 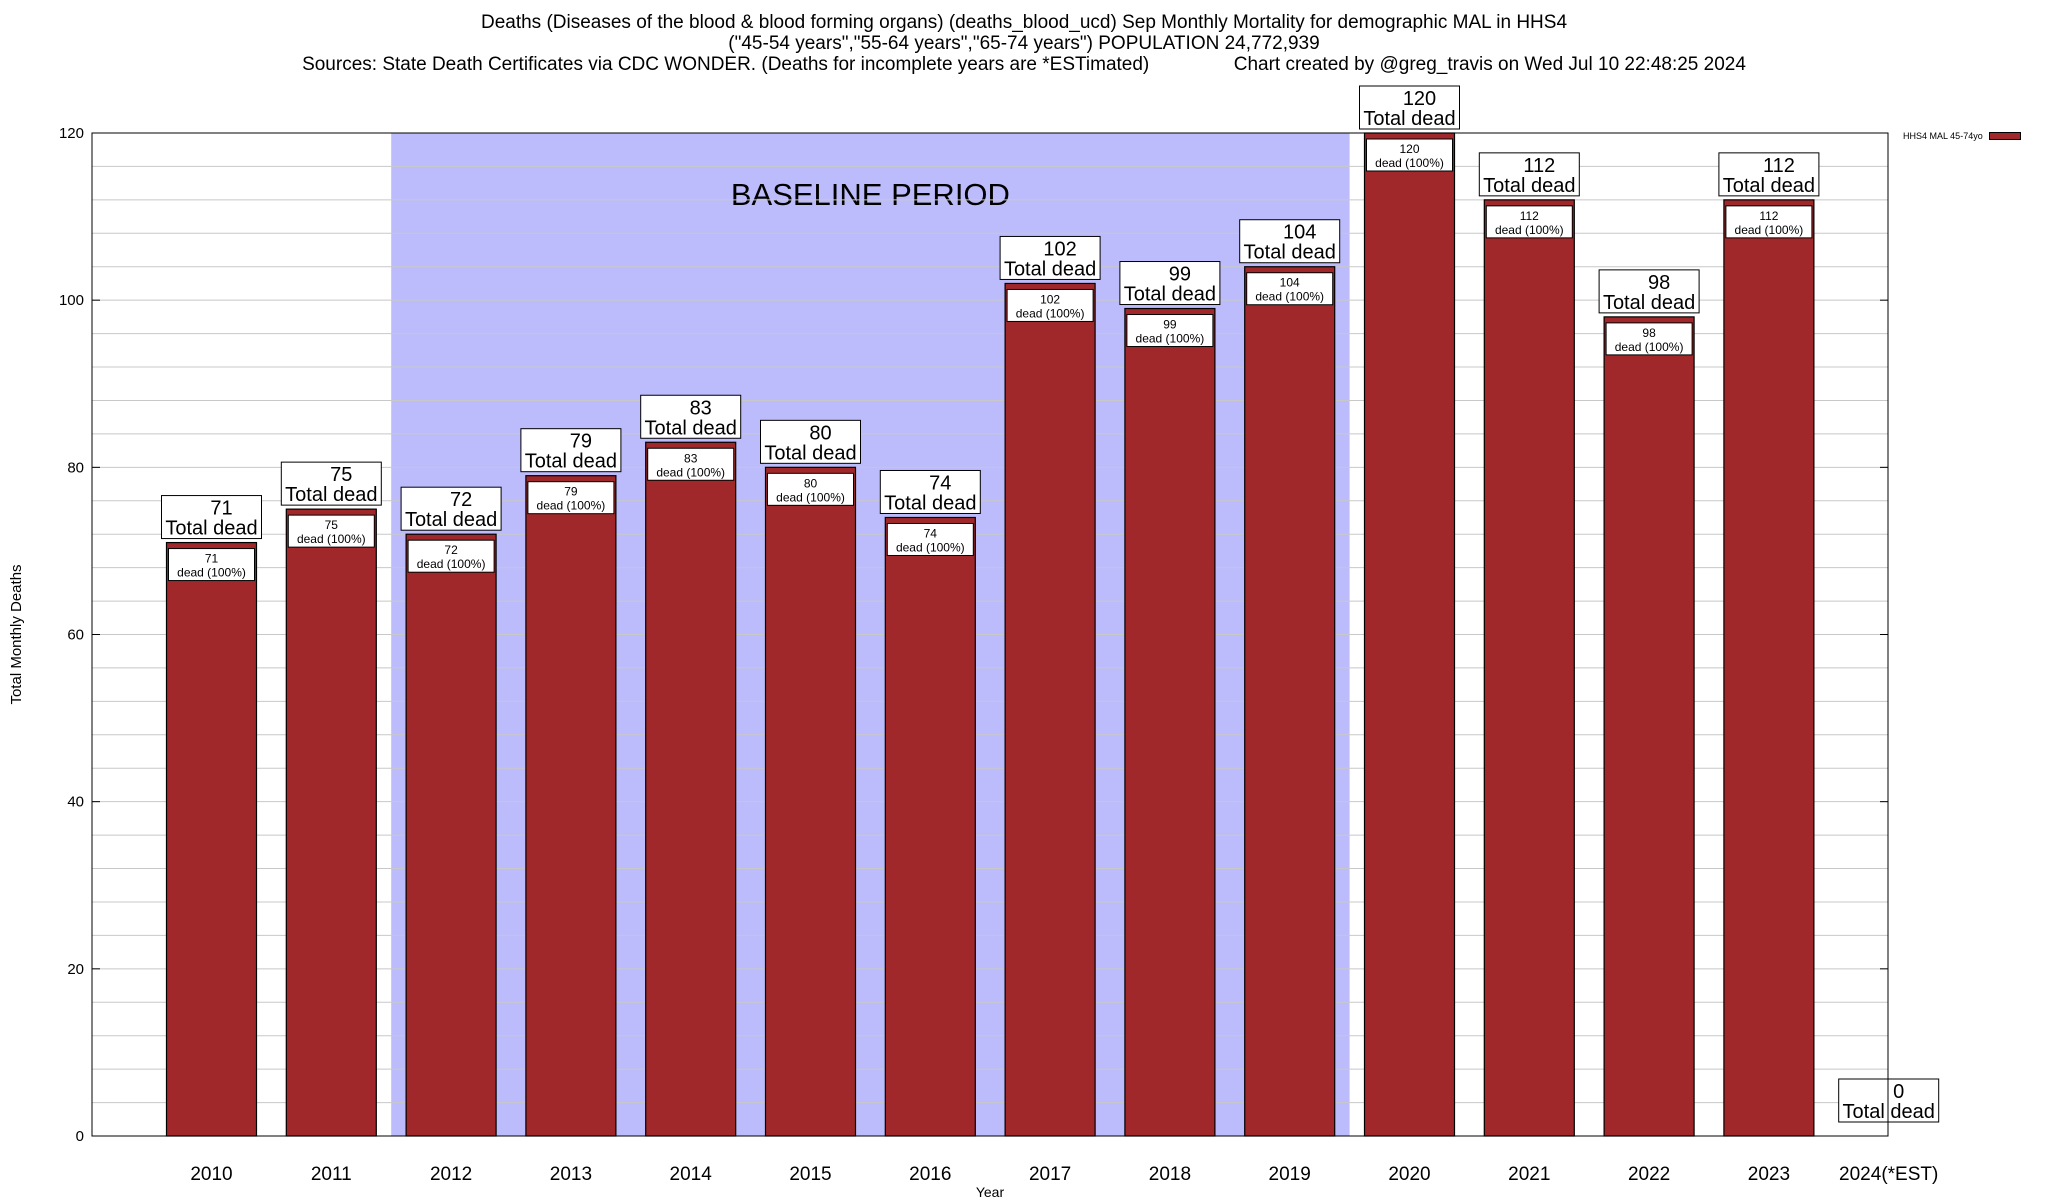 I want to click on x-tick-label: 2010, so click(x=211, y=1174).